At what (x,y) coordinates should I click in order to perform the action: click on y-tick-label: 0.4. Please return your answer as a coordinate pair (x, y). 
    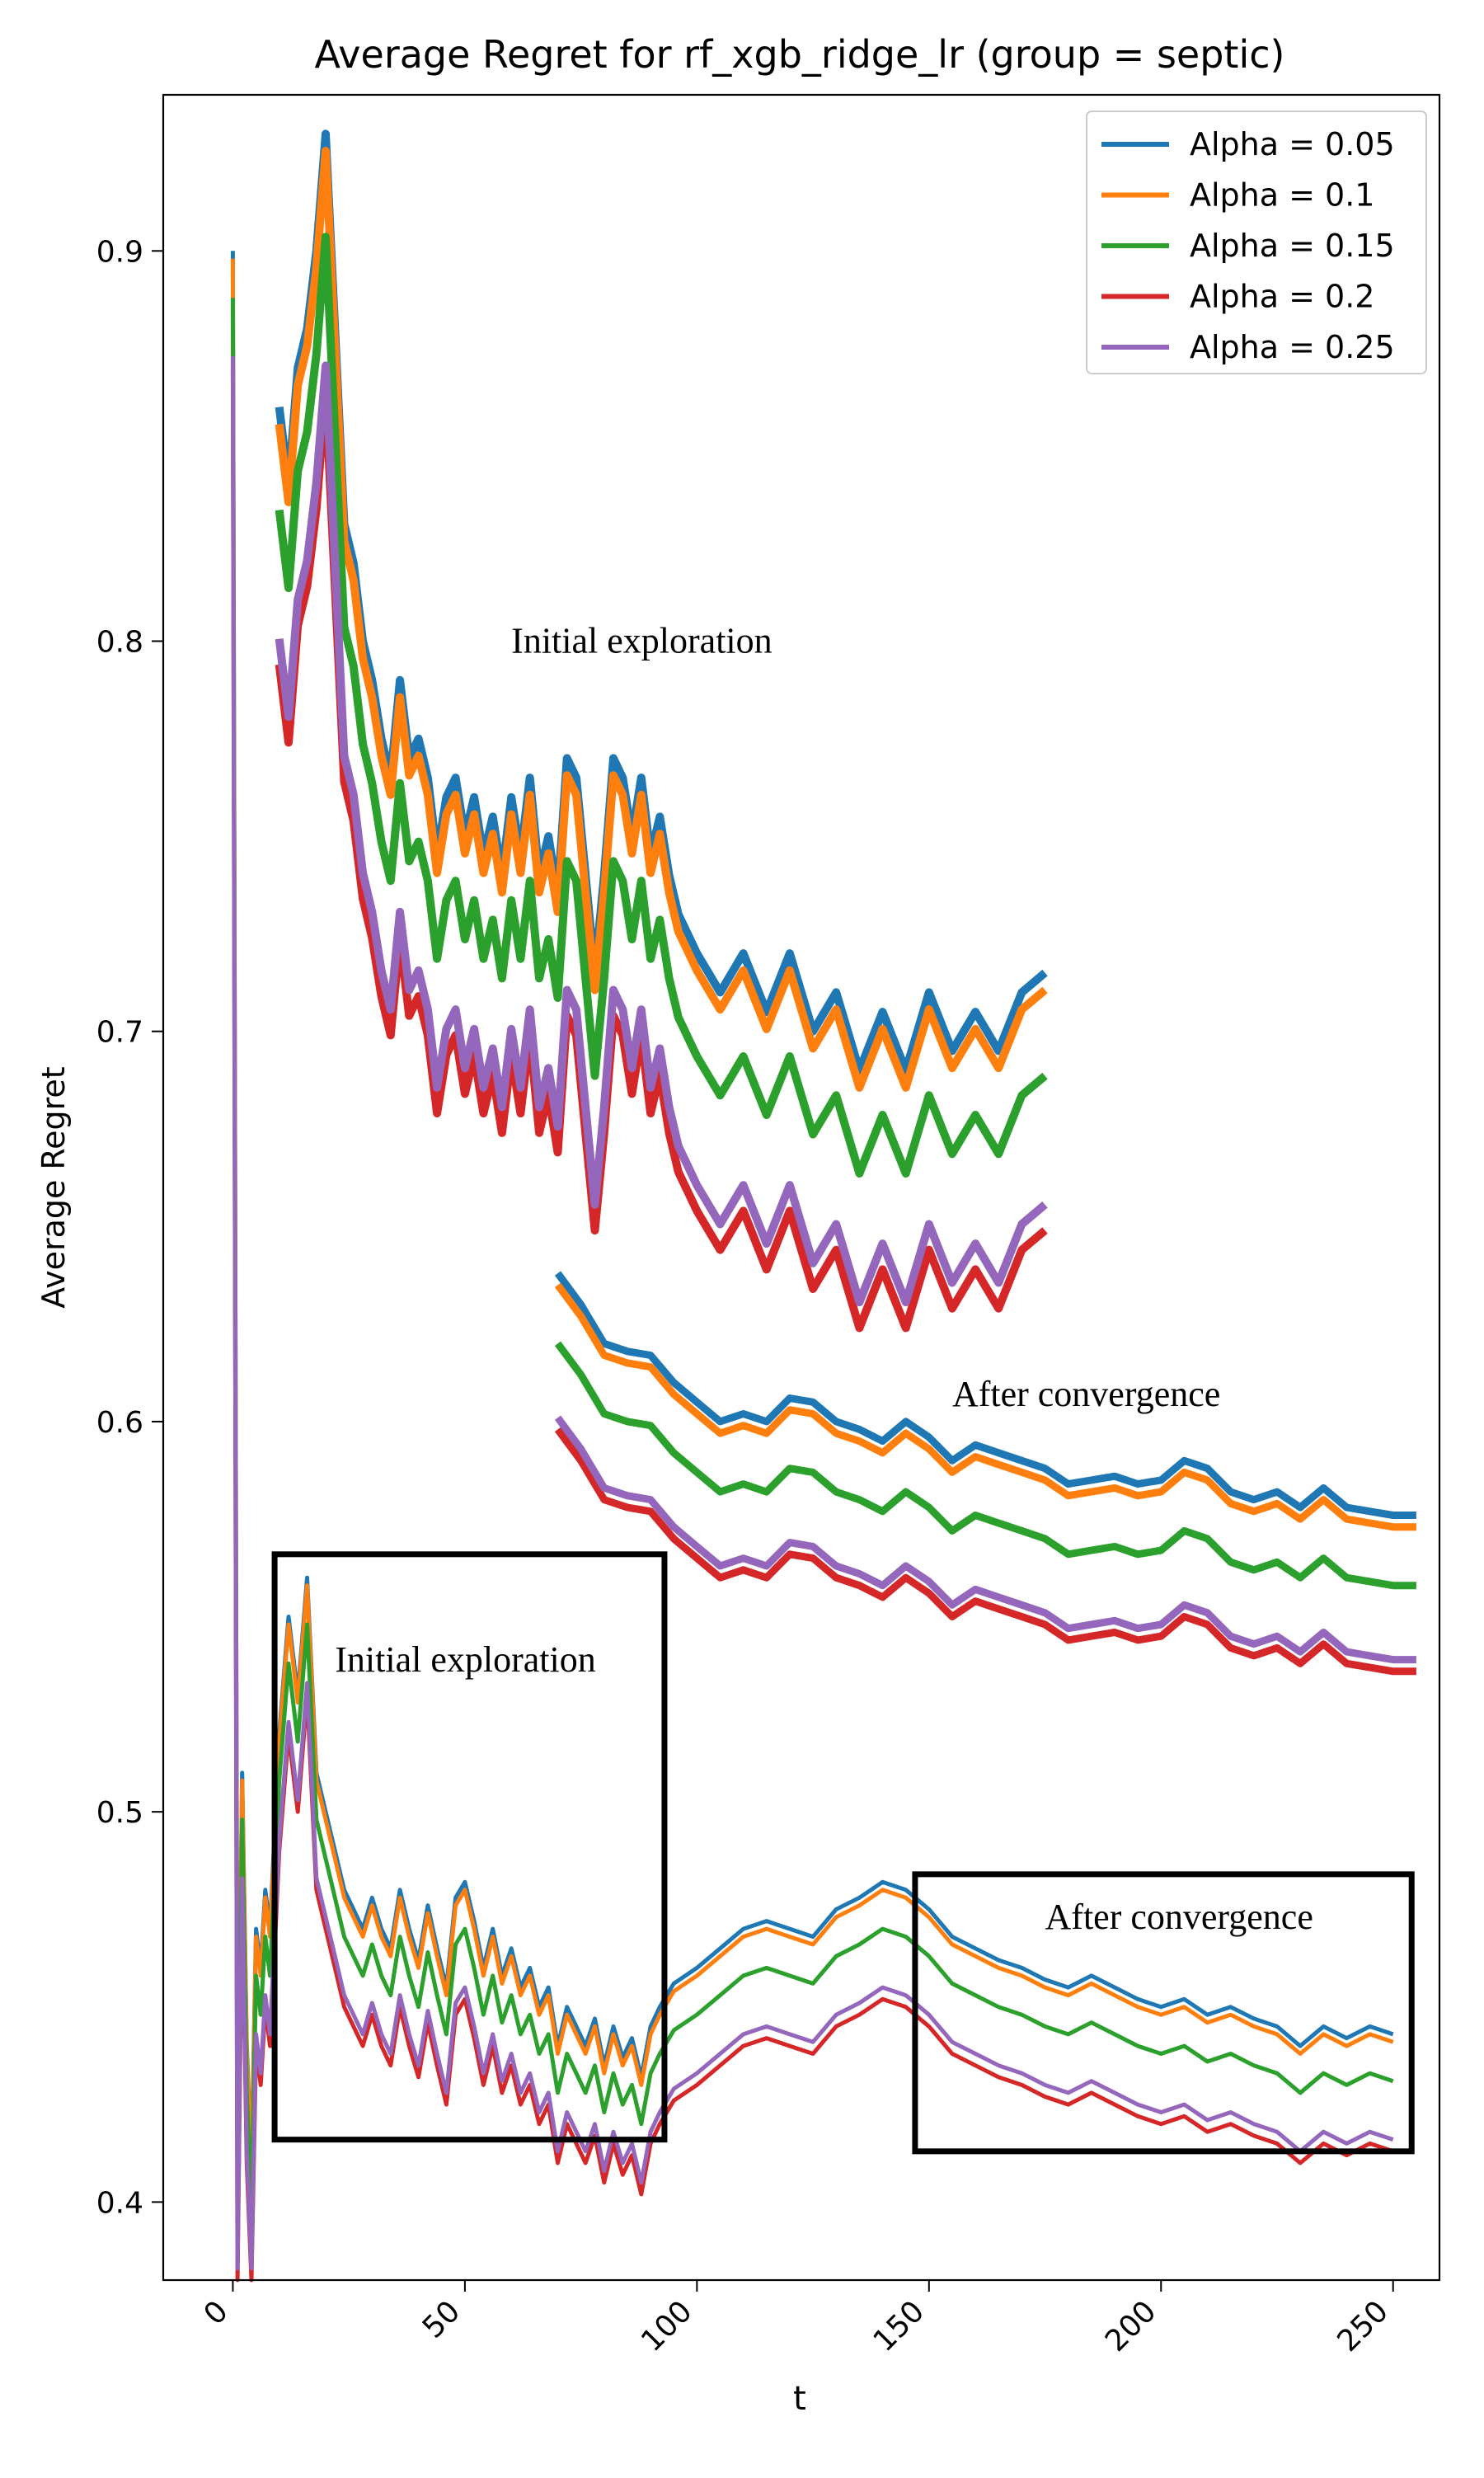
    Looking at the image, I should click on (120, 2203).